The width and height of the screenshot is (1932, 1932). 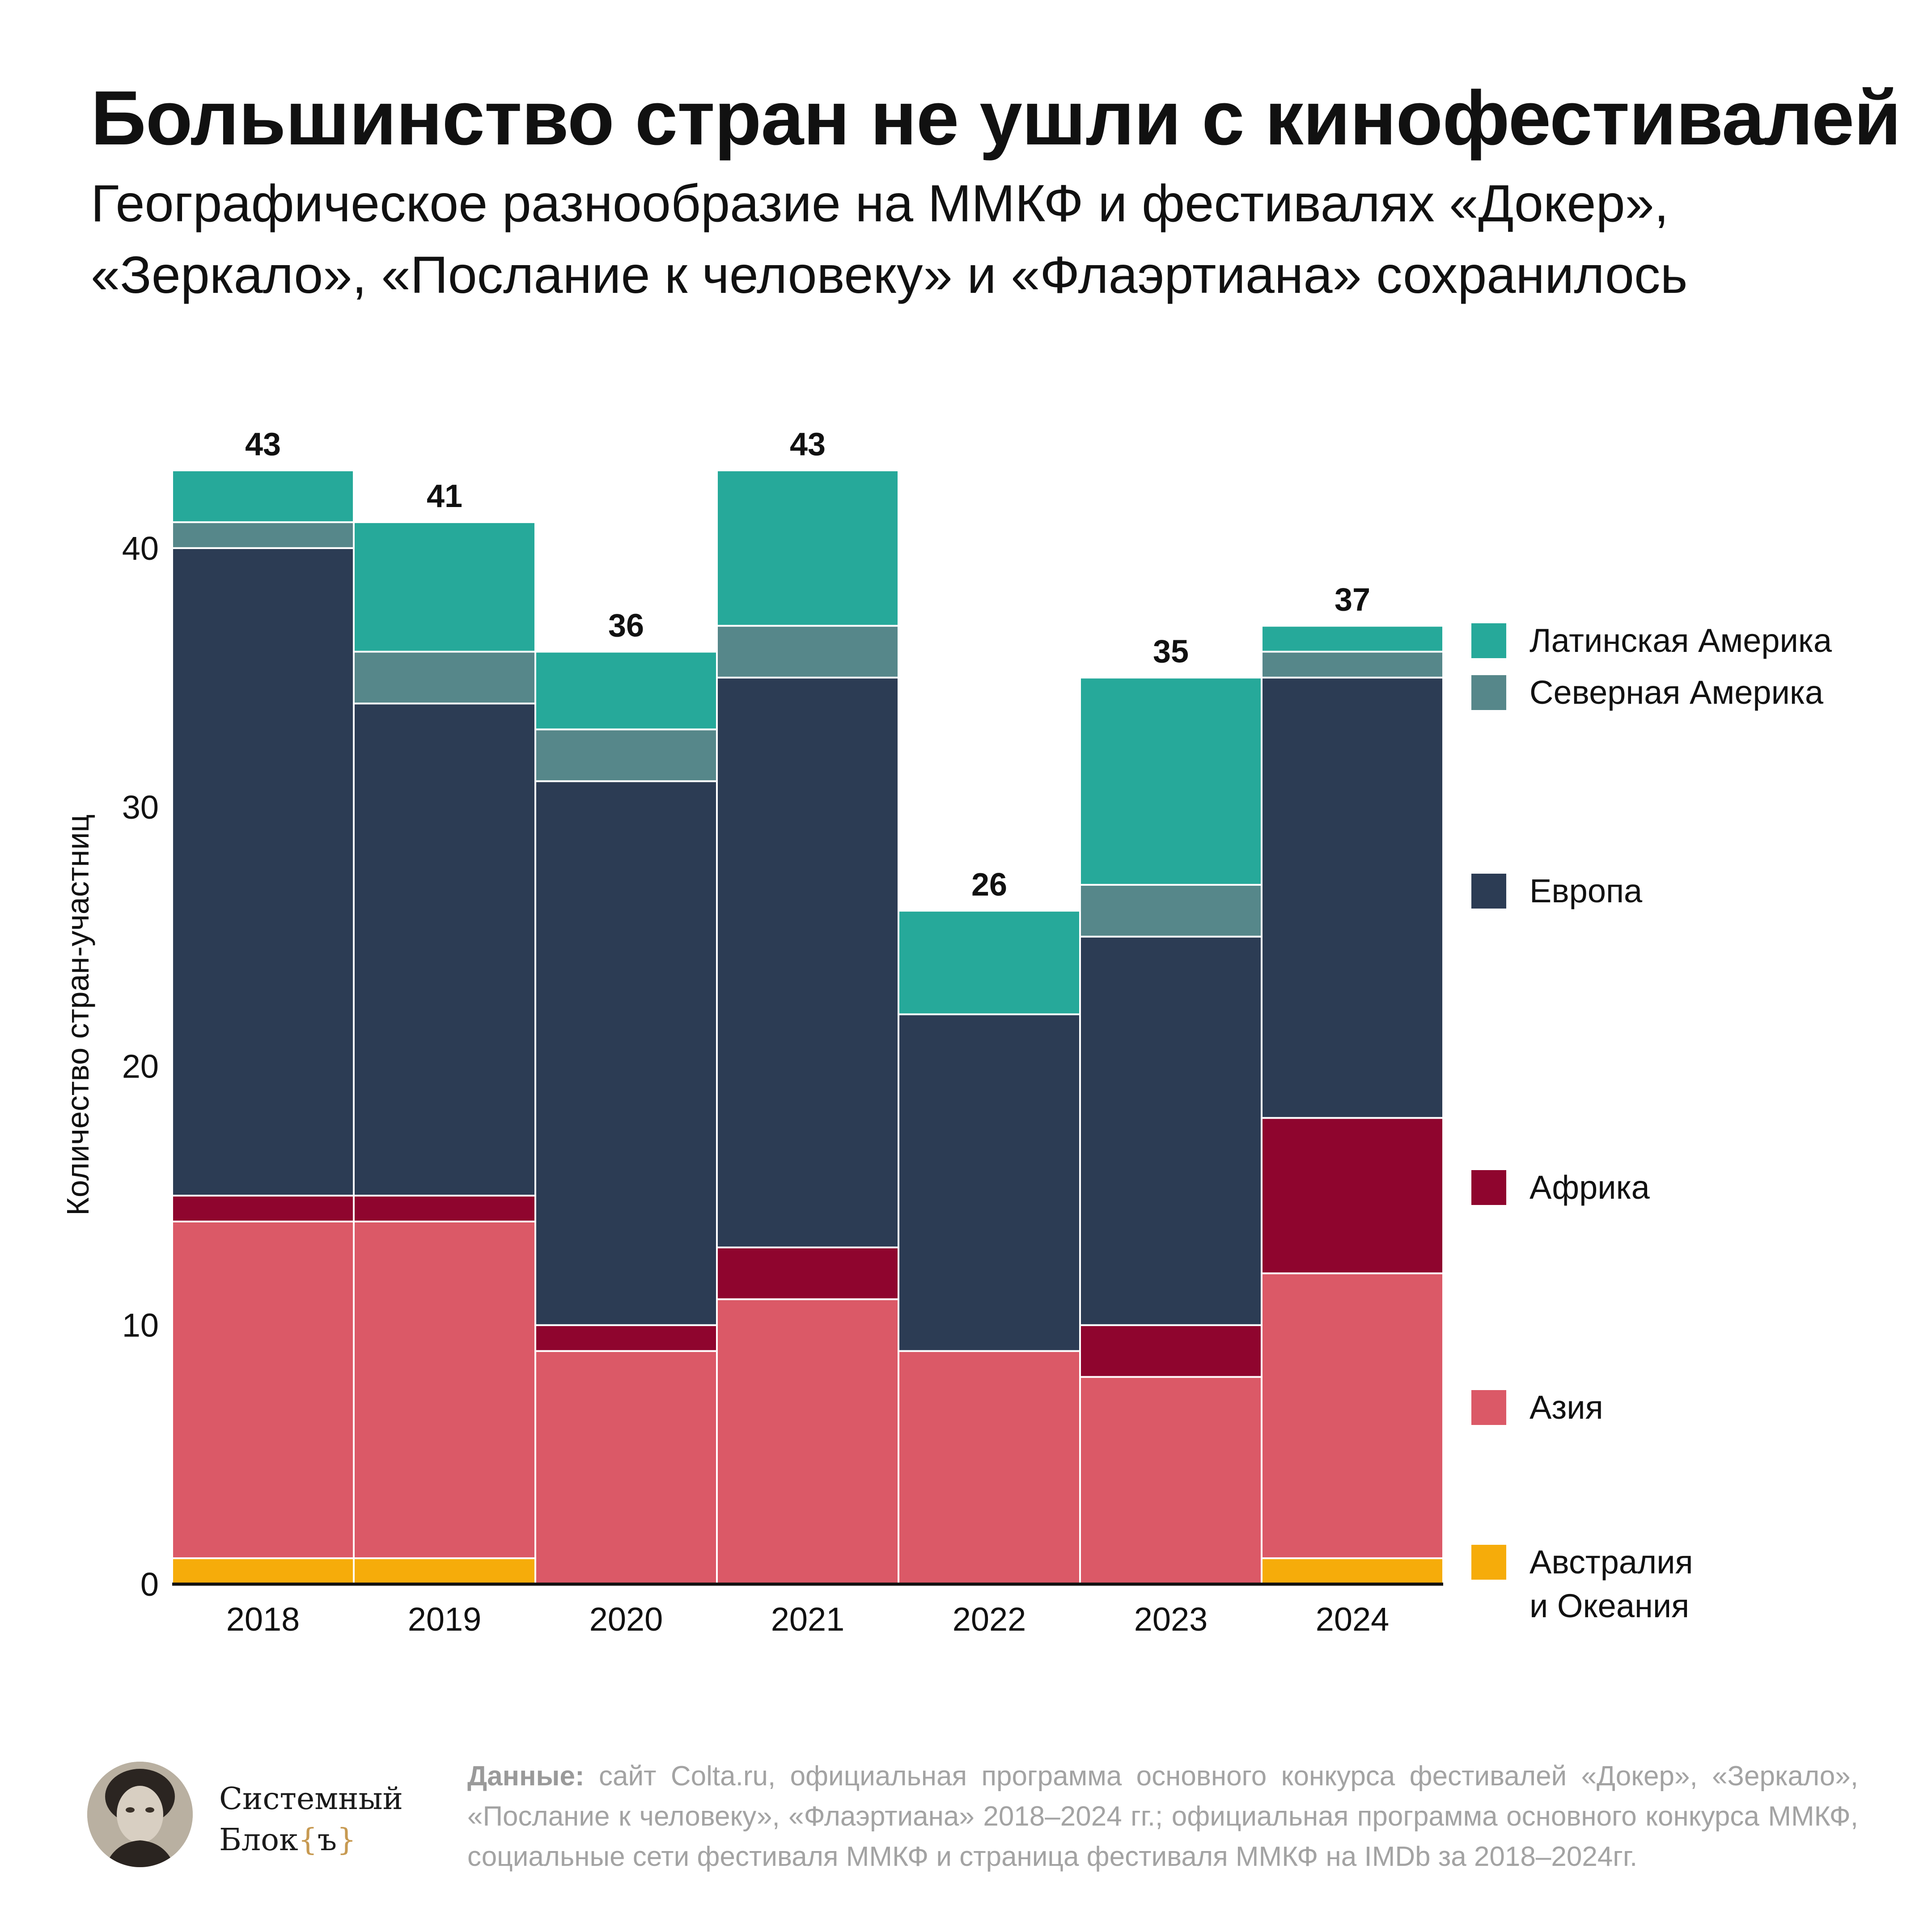 I want to click on bar-segment-2023-s5, so click(x=1171, y=781).